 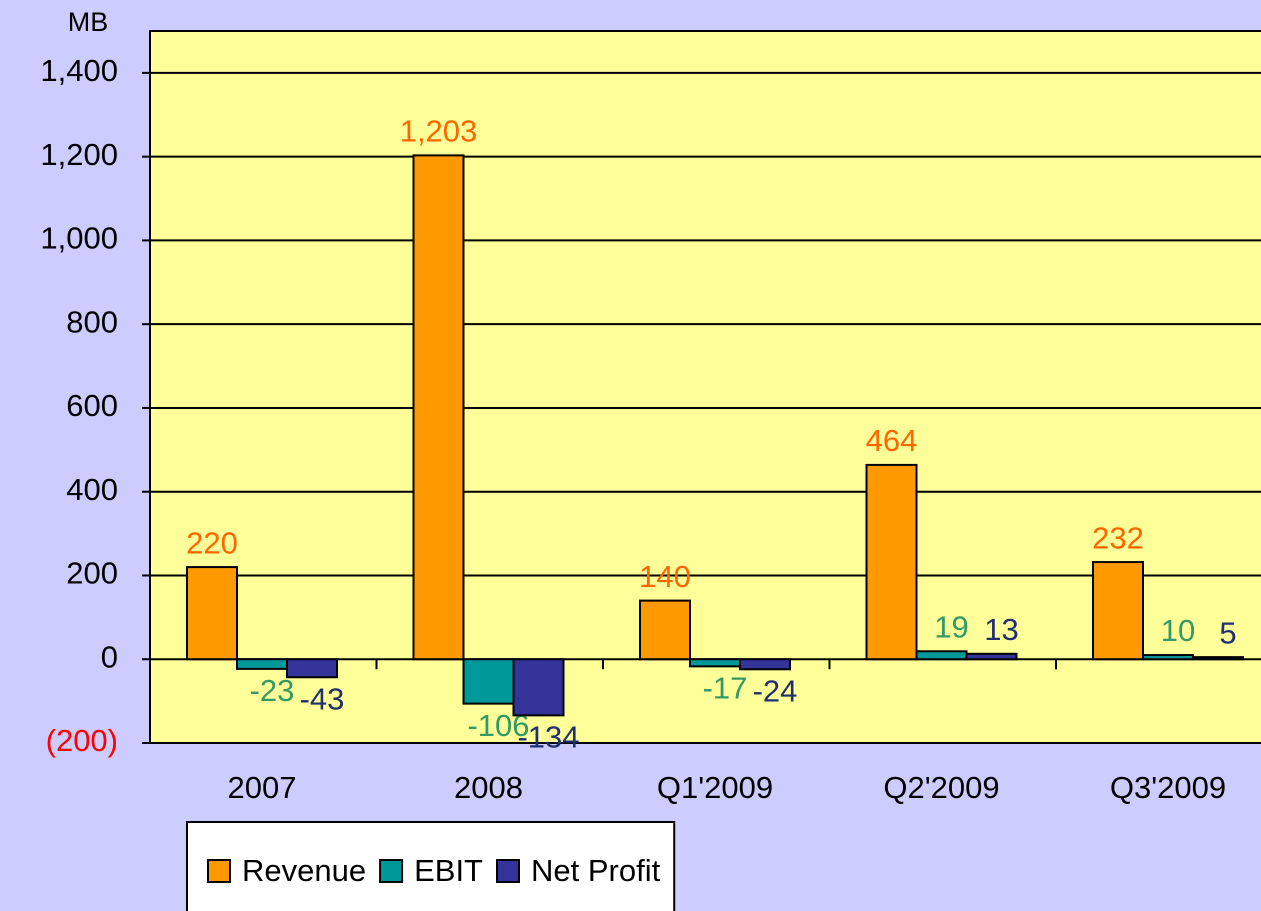 What do you see at coordinates (88, 22) in the screenshot?
I see `y-axis-label: MB` at bounding box center [88, 22].